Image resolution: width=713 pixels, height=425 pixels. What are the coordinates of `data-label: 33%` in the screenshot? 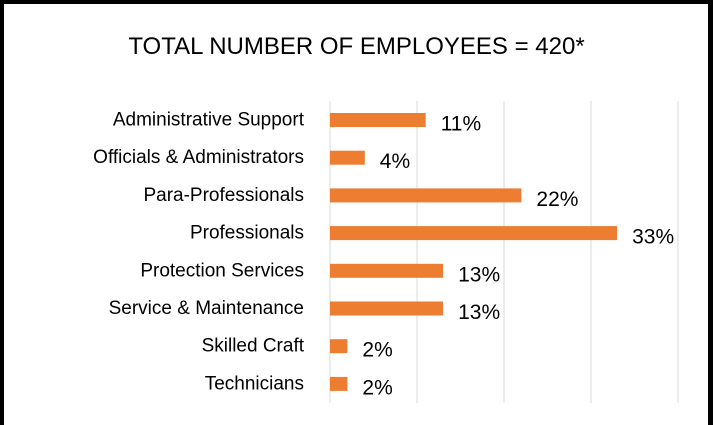 It's located at (653, 237).